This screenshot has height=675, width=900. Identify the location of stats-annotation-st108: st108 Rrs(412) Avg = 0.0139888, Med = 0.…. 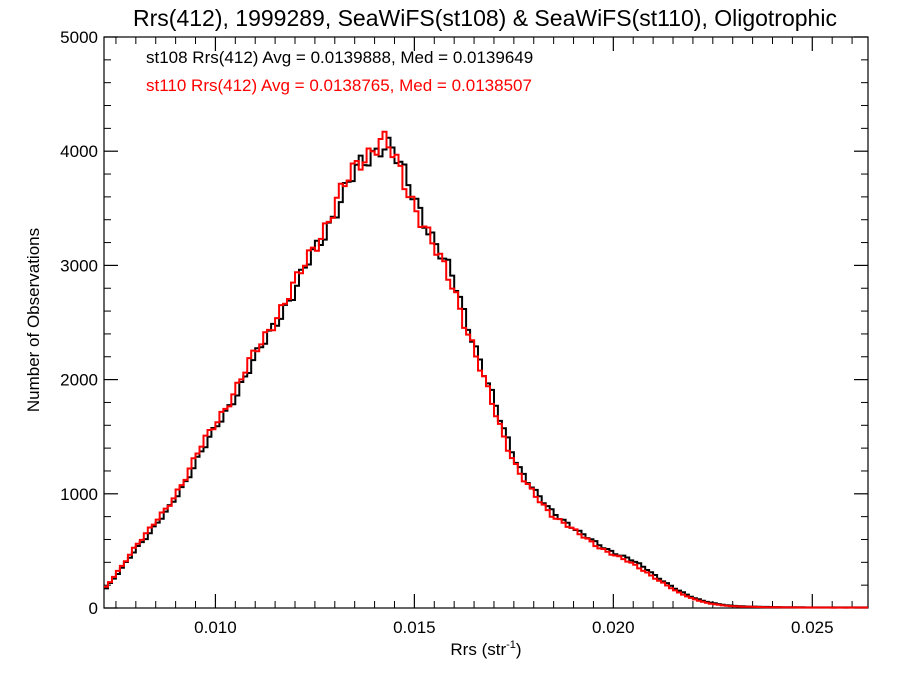
(339, 57).